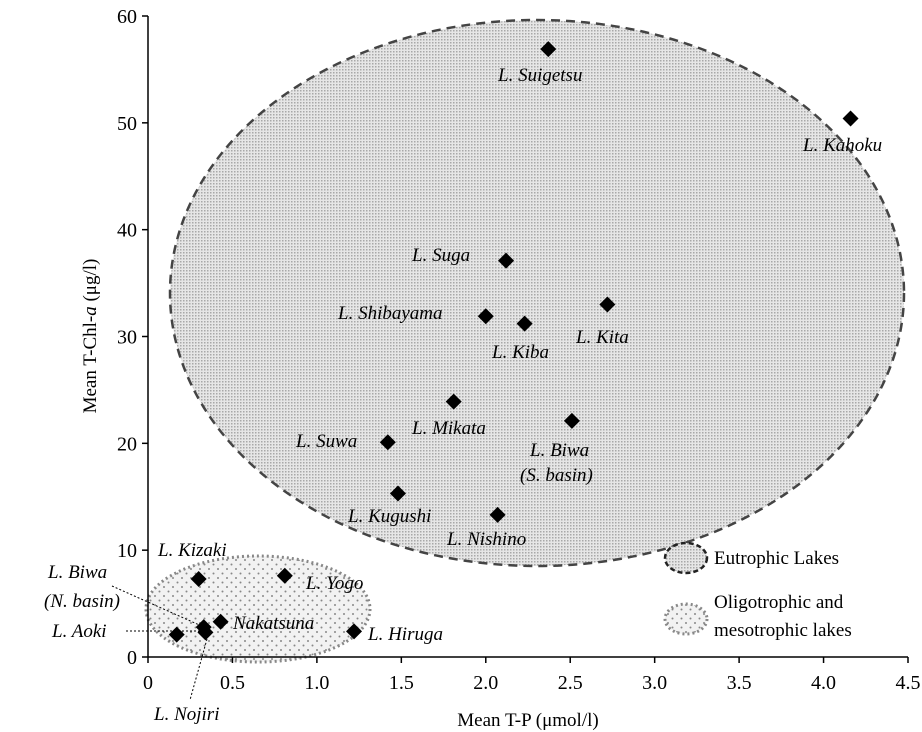 The width and height of the screenshot is (922, 732). Describe the element at coordinates (527, 720) in the screenshot. I see `x-axis-title: Mean T-P (μmol/l)` at that location.